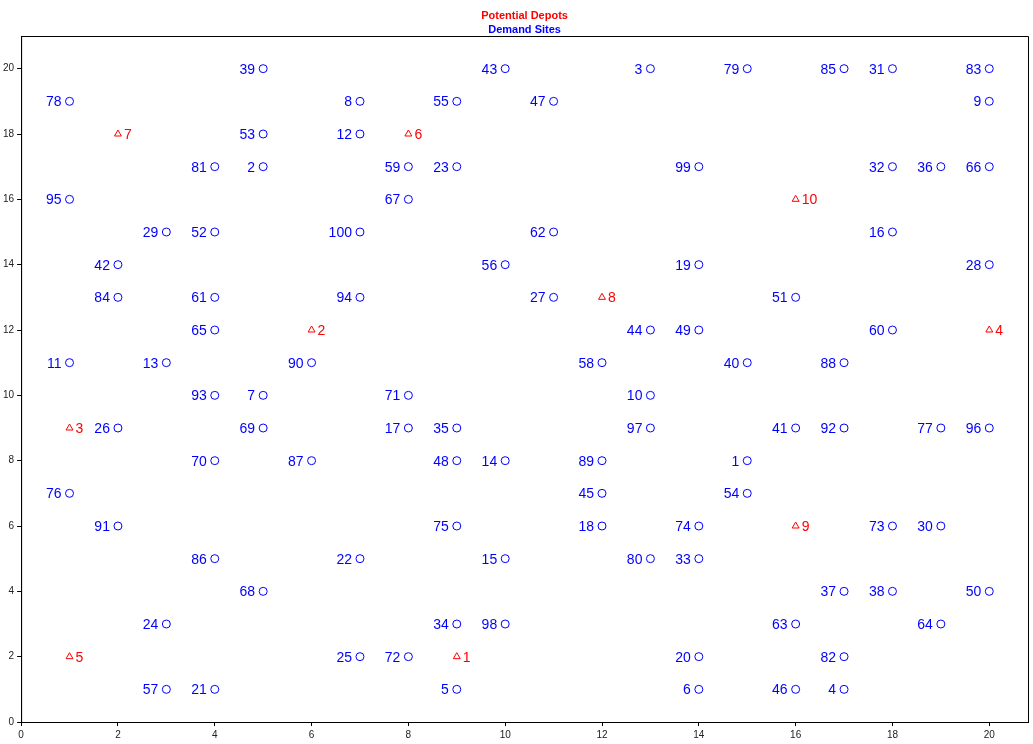 Image resolution: width=1033 pixels, height=744 pixels. What do you see at coordinates (586, 493) in the screenshot?
I see `annotation: 45` at bounding box center [586, 493].